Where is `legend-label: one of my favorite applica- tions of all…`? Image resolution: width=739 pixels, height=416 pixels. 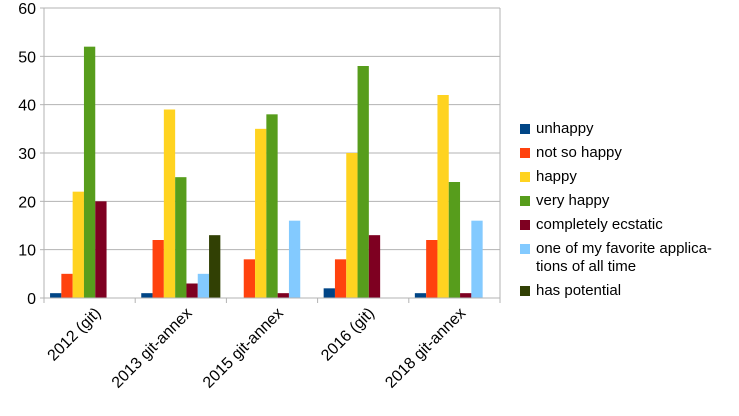
legend-label: one of my favorite applica- tions of all… is located at coordinates (624, 257).